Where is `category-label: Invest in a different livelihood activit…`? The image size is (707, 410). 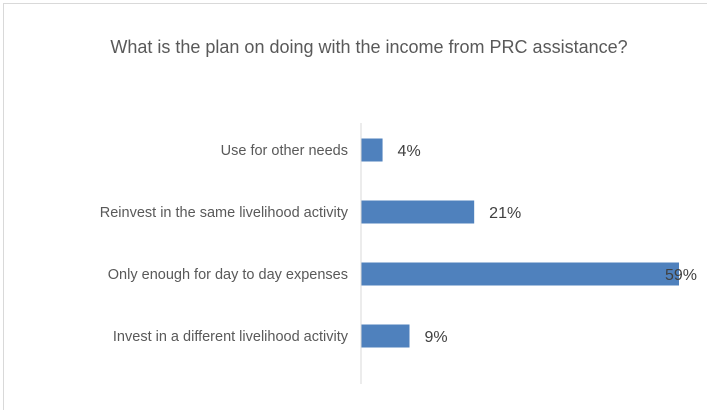 category-label: Invest in a different livelihood activit… is located at coordinates (231, 337).